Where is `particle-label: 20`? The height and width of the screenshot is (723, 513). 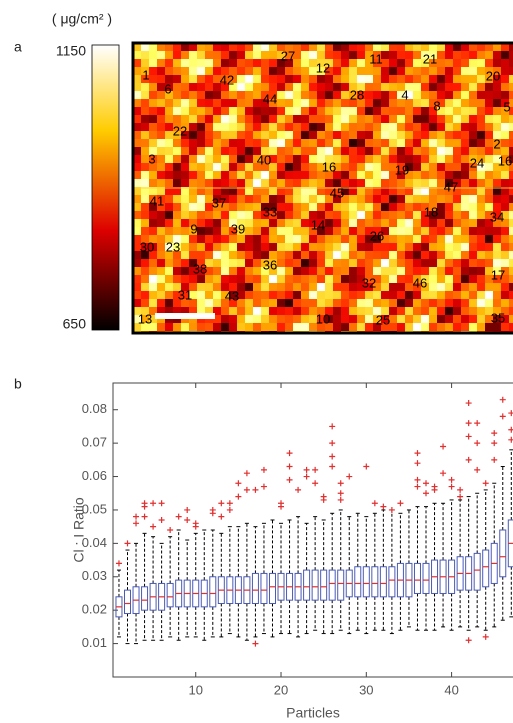
particle-label: 20 is located at coordinates (493, 75).